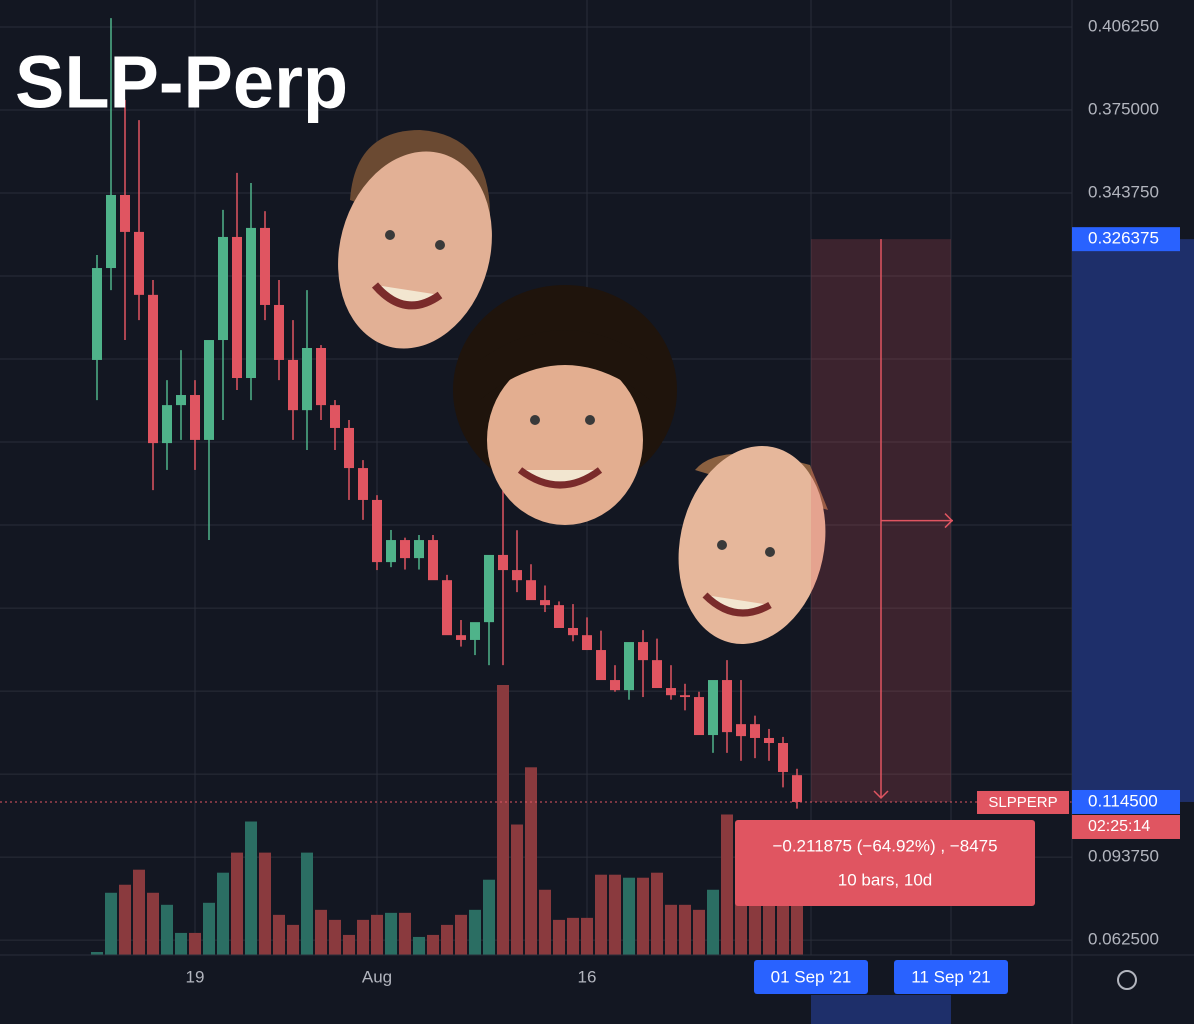 Image resolution: width=1194 pixels, height=1024 pixels. I want to click on countdown-label: 02:25:14, so click(1119, 826).